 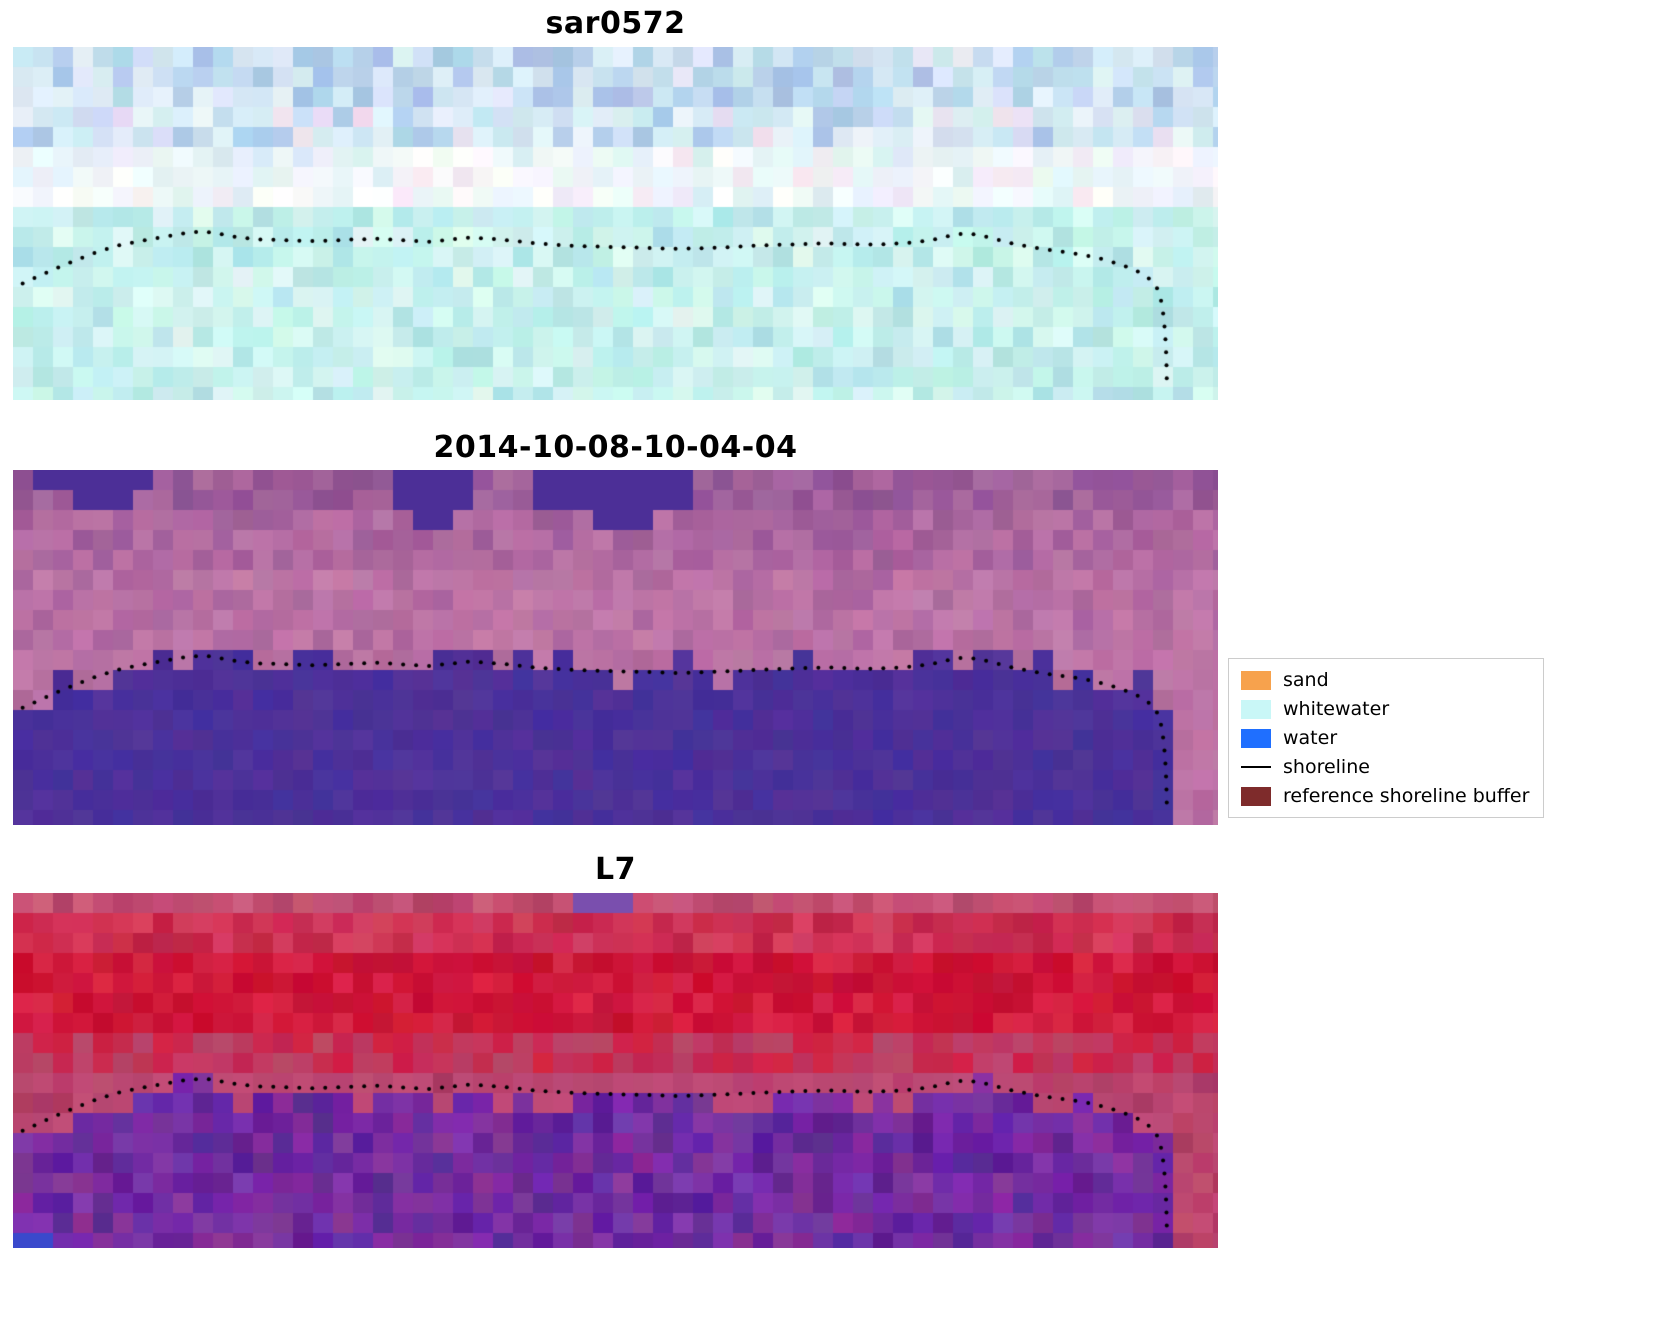 What do you see at coordinates (1310, 738) in the screenshot?
I see `legend-label: water` at bounding box center [1310, 738].